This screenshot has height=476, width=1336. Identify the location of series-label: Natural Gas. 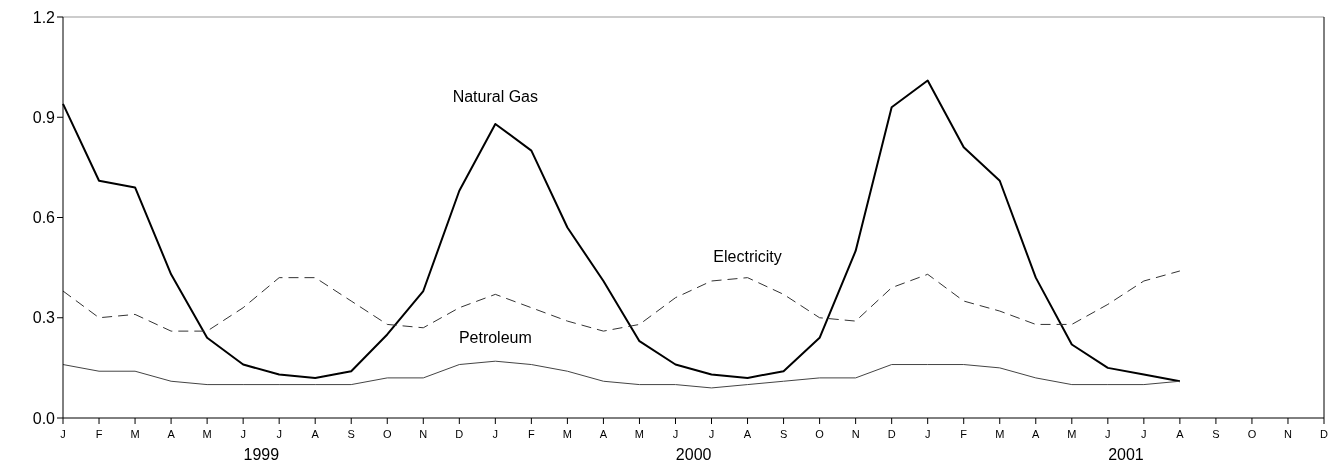
(495, 96).